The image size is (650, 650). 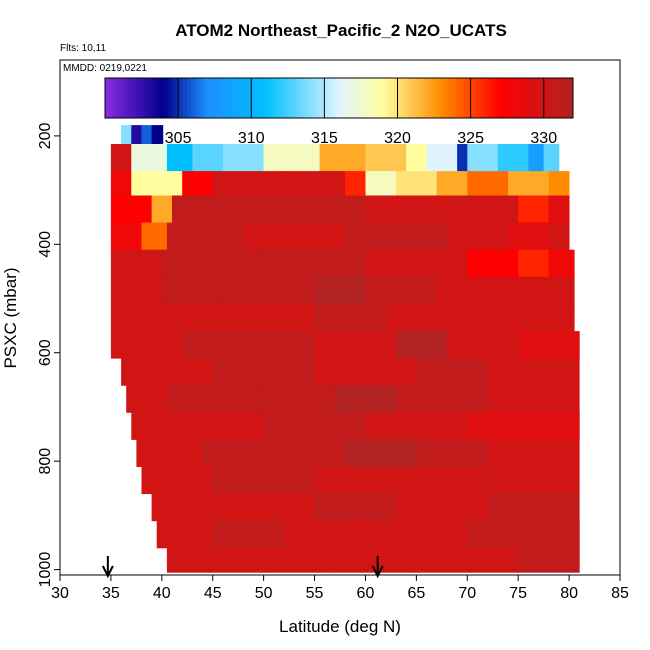 What do you see at coordinates (111, 593) in the screenshot?
I see `x-tick-label: 35` at bounding box center [111, 593].